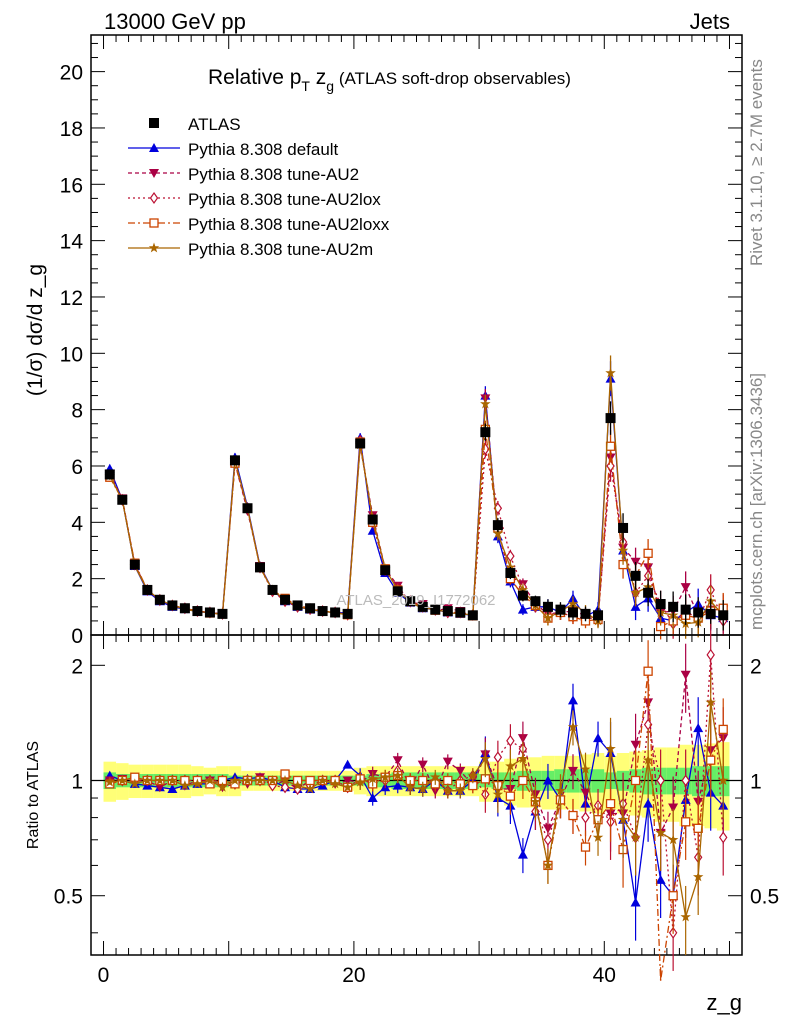 This screenshot has height=1029, width=786. What do you see at coordinates (756, 501) in the screenshot?
I see `mcplots-note: mcplots.cern.ch [arXiv:1306.3436]` at bounding box center [756, 501].